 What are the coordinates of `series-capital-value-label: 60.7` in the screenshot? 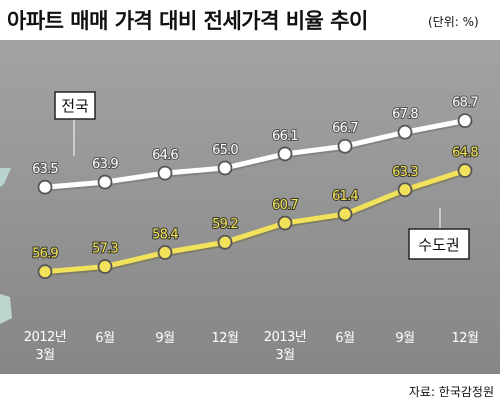 It's located at (285, 205).